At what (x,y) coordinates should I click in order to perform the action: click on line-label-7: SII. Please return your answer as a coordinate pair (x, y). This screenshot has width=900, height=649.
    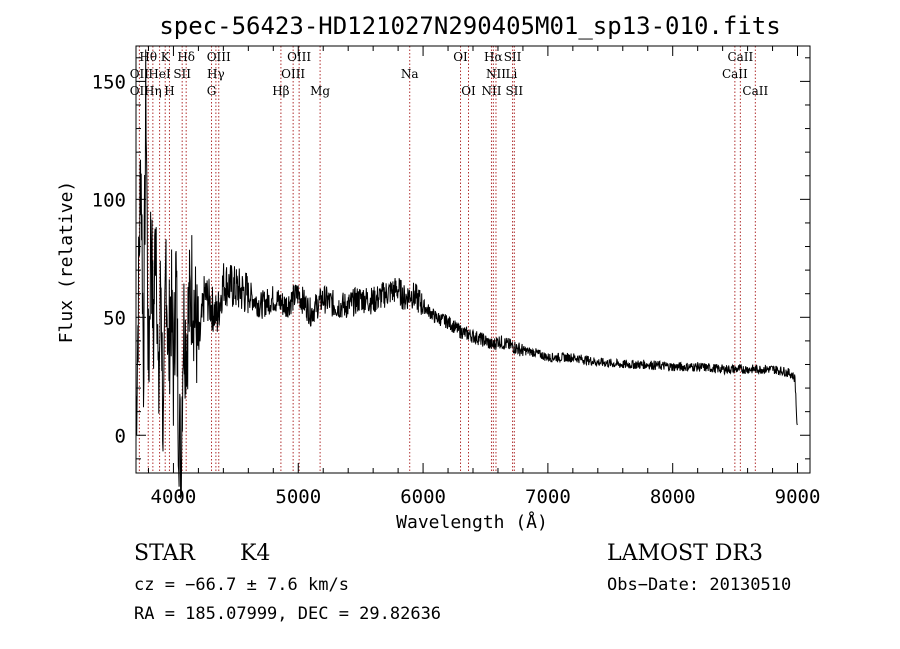
    Looking at the image, I should click on (513, 57).